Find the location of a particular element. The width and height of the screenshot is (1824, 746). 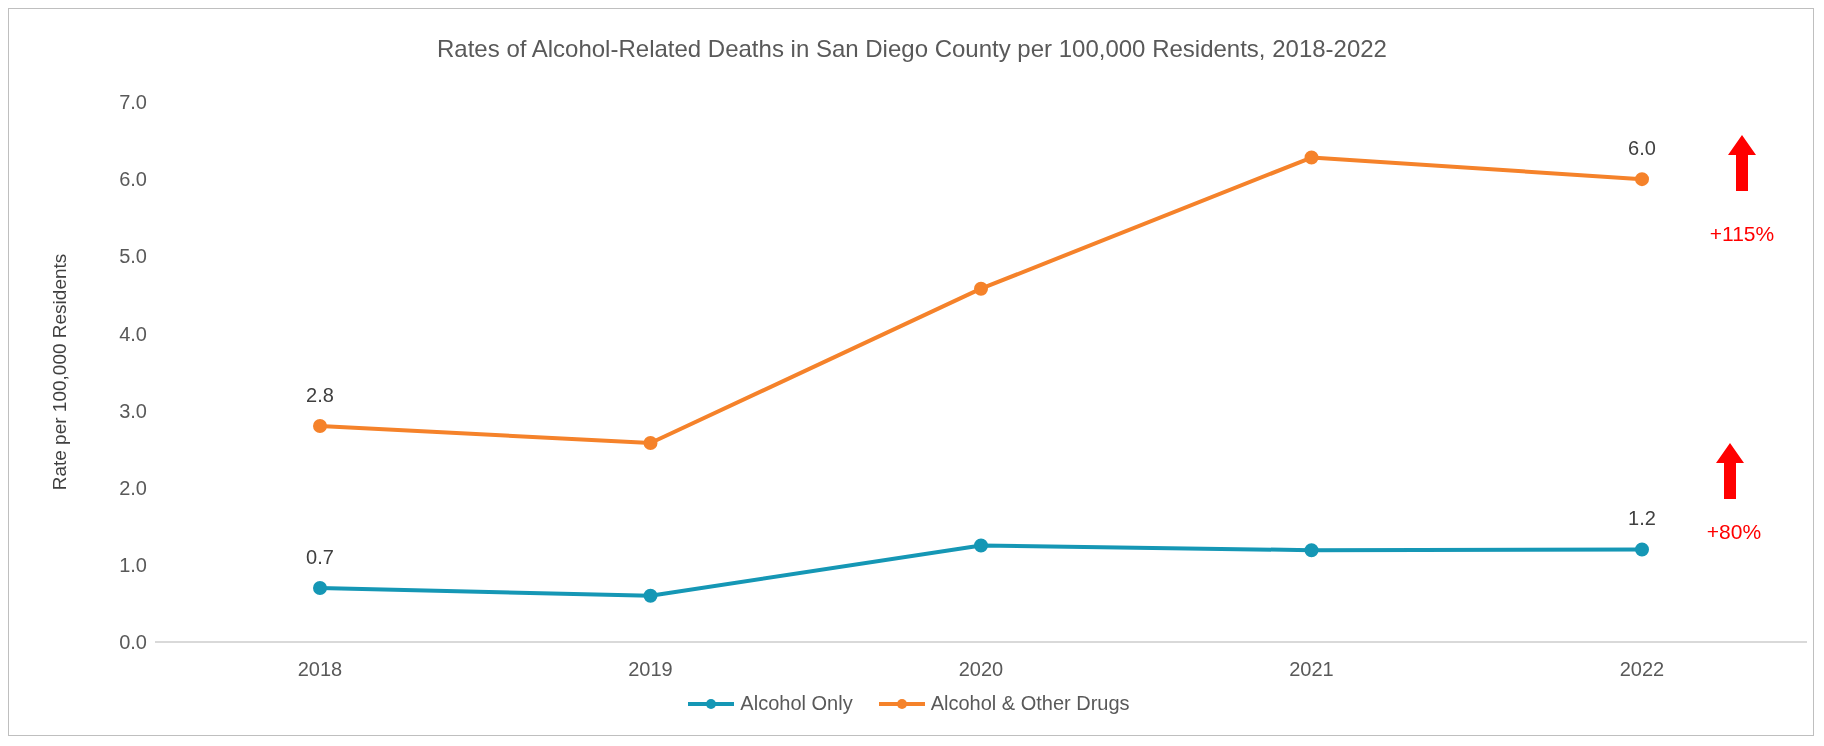

x-tick-label: 2022 is located at coordinates (1642, 669).